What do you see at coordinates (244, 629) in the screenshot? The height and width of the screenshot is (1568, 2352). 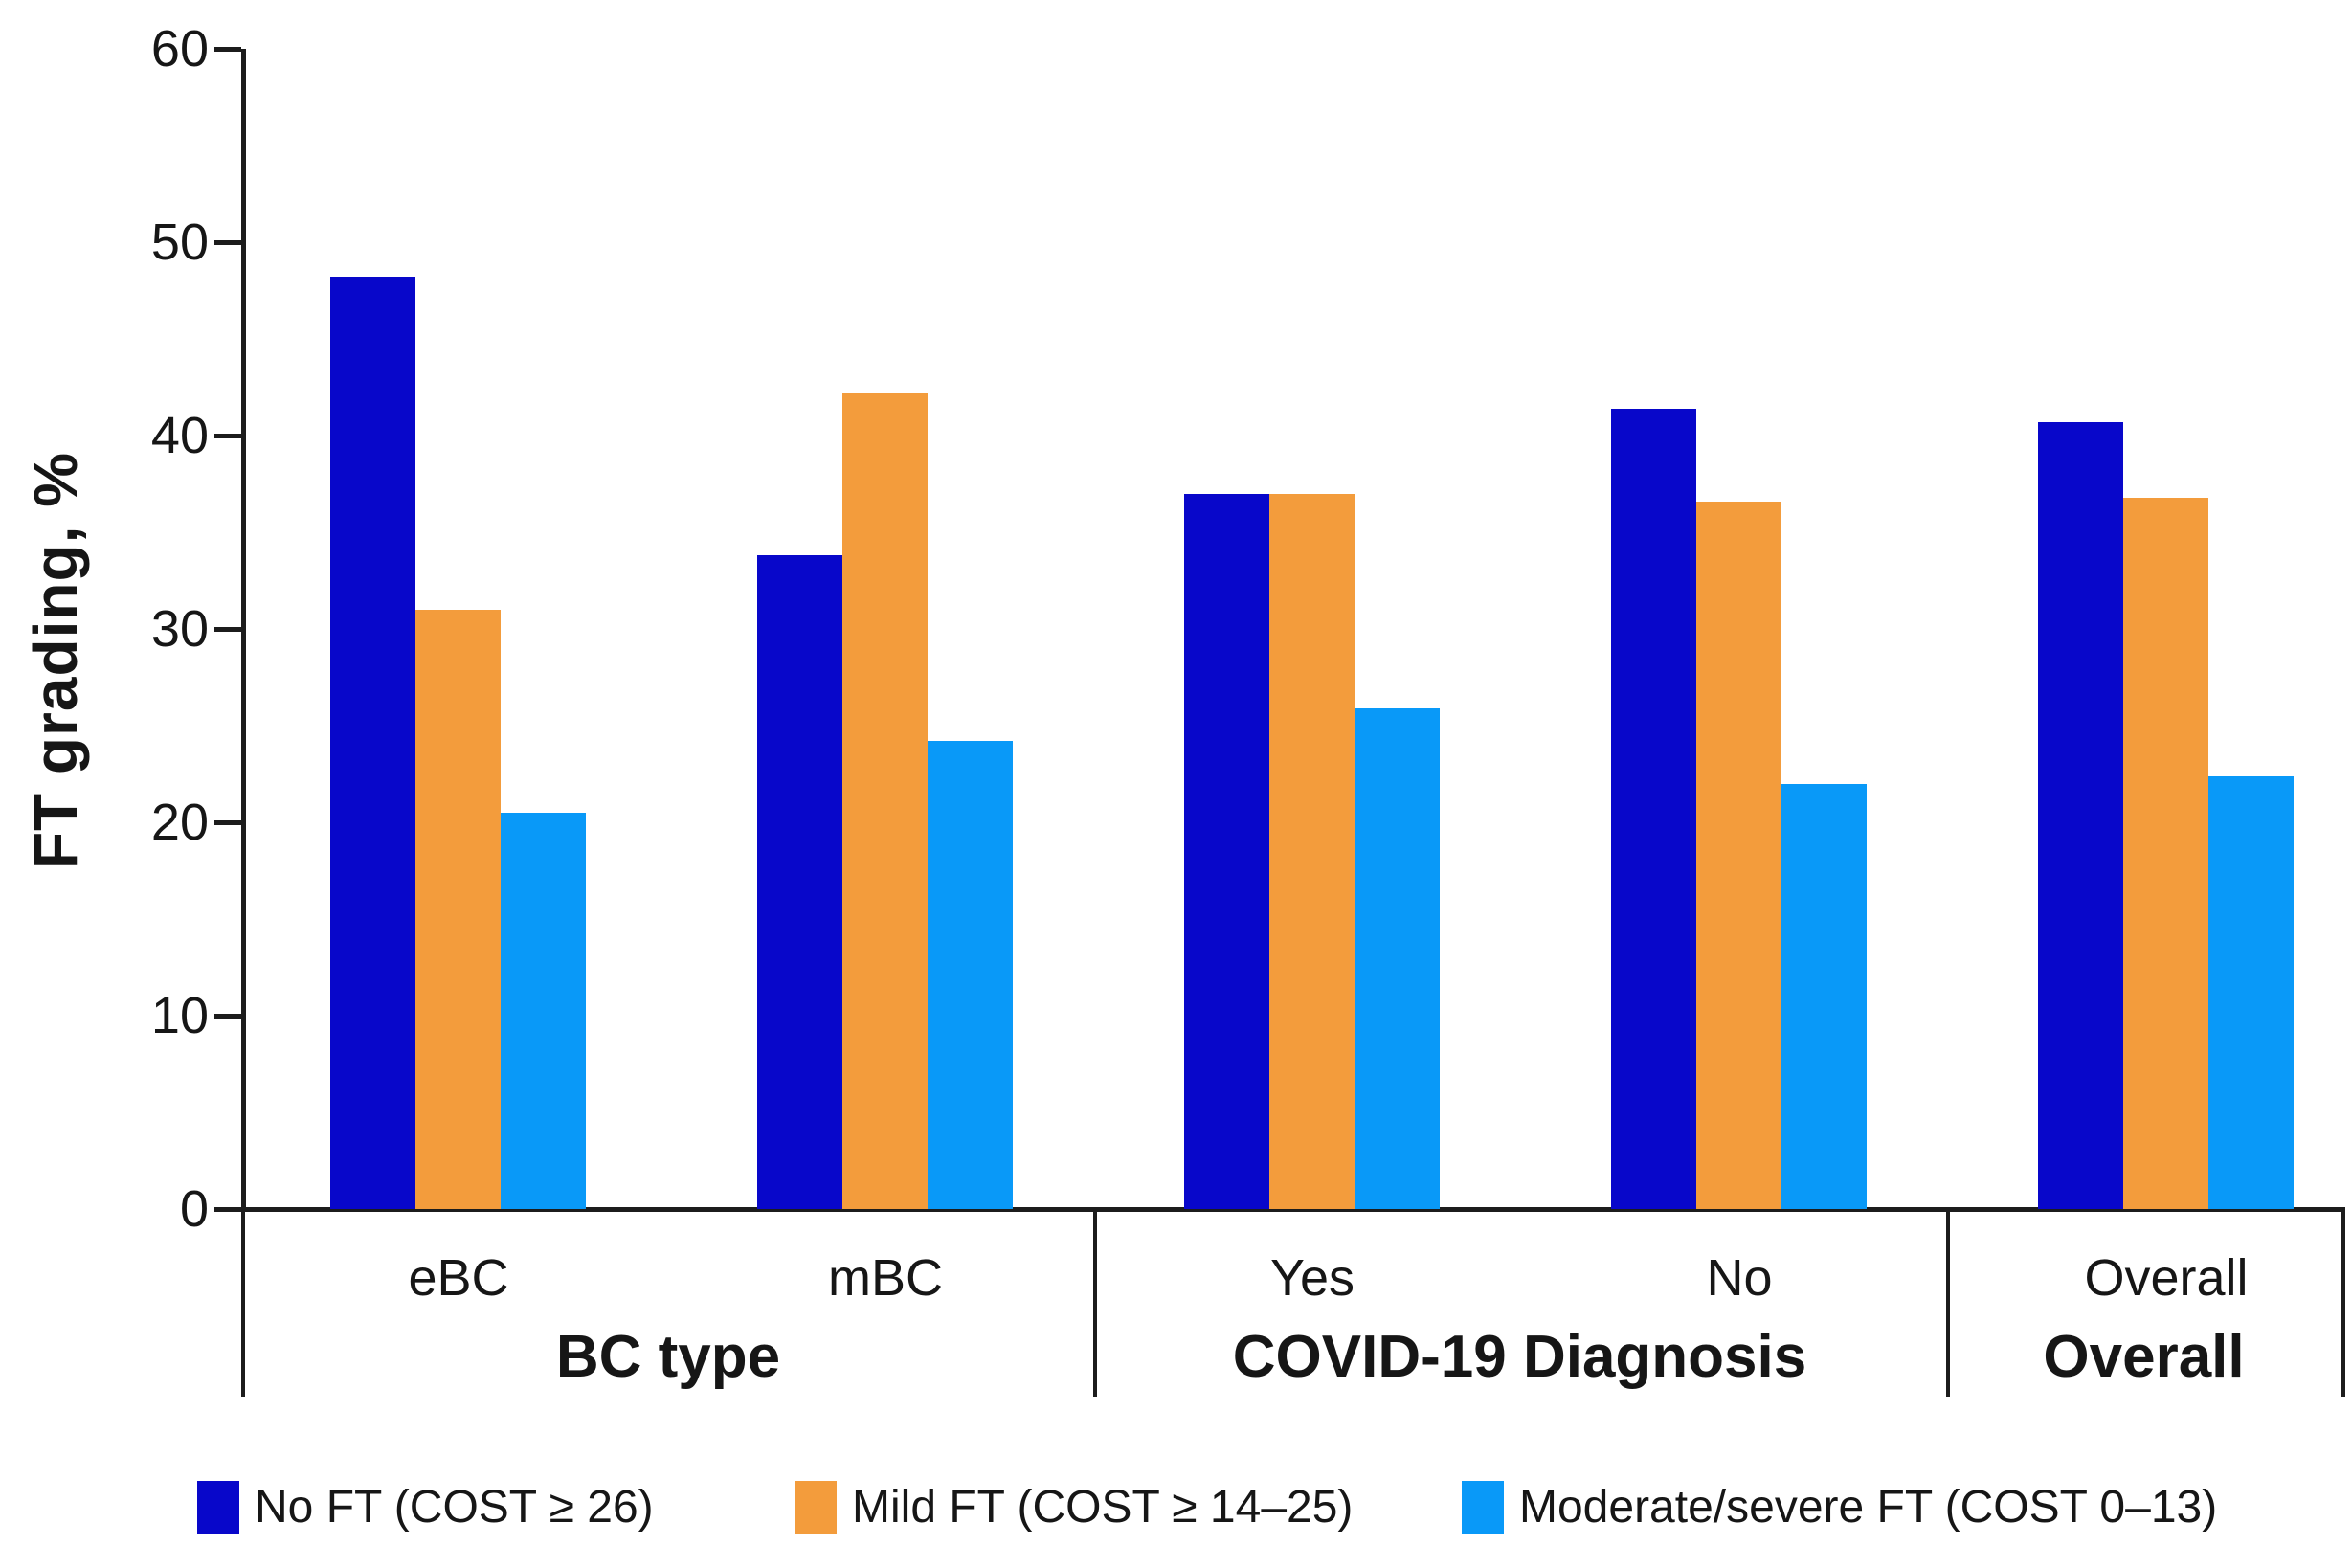 I see `y-axis-line` at bounding box center [244, 629].